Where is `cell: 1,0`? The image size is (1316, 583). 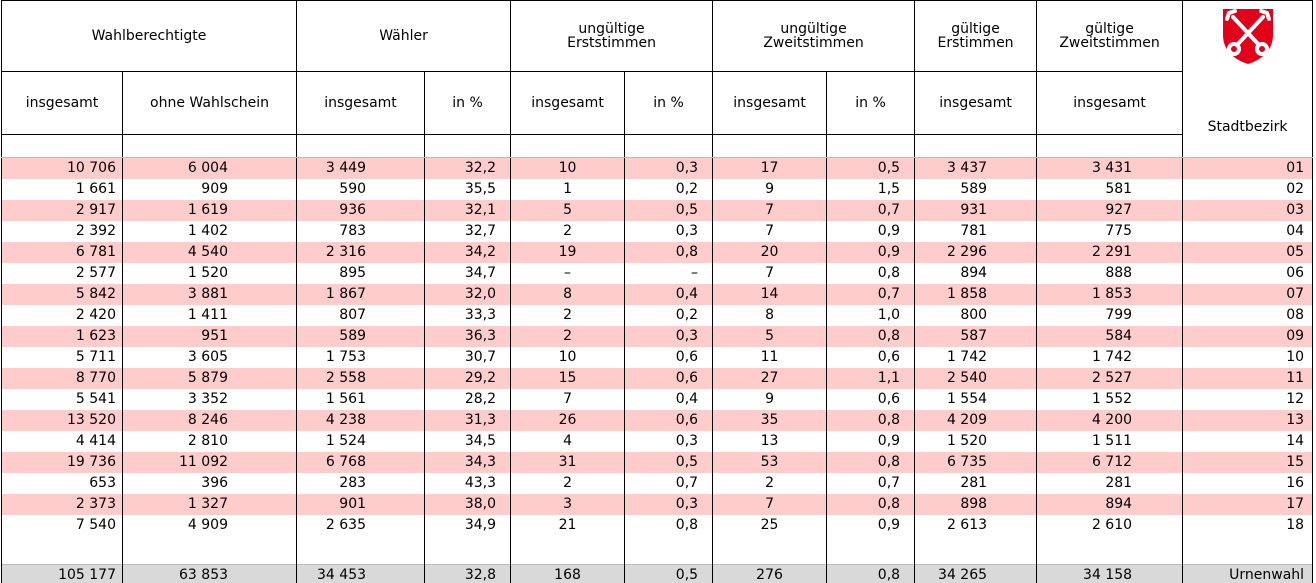
cell: 1,0 is located at coordinates (871, 315).